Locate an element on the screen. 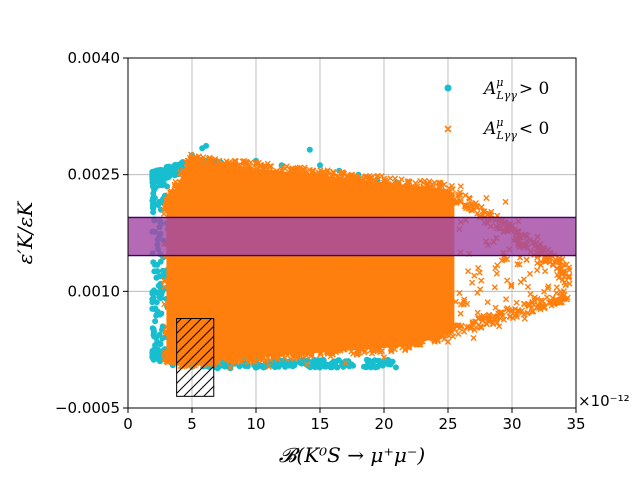  legend-label-negative: Aμ Lγγ < 0 is located at coordinates (515, 129).